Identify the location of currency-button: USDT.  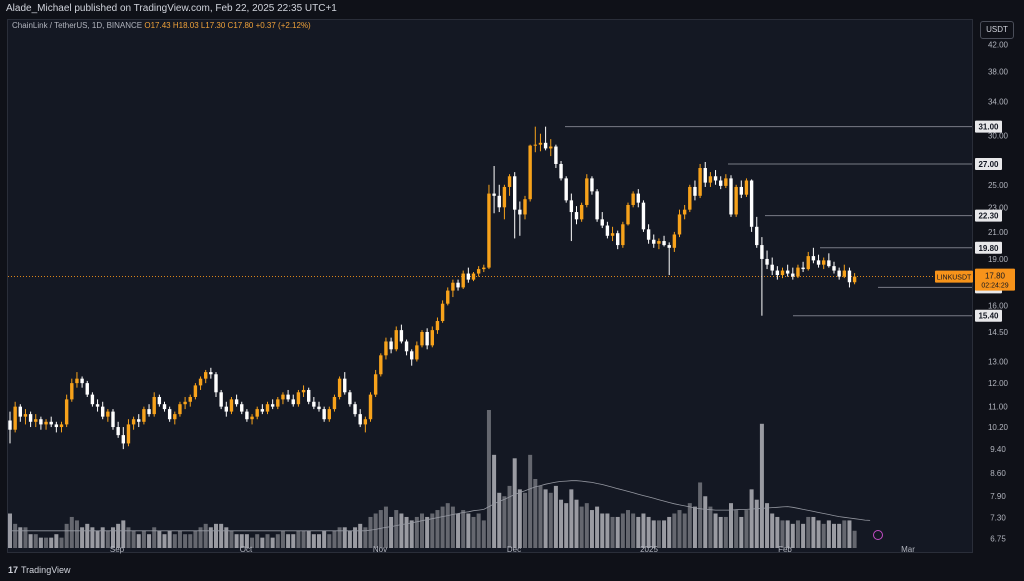
(997, 30).